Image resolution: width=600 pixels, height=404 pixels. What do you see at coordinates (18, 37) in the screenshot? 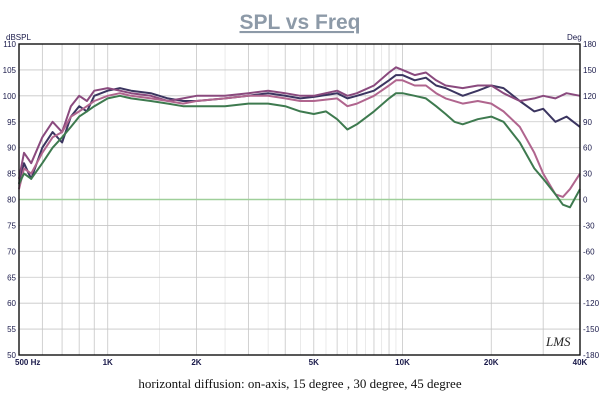
I see `y-axis-unit-left: dBSPL` at bounding box center [18, 37].